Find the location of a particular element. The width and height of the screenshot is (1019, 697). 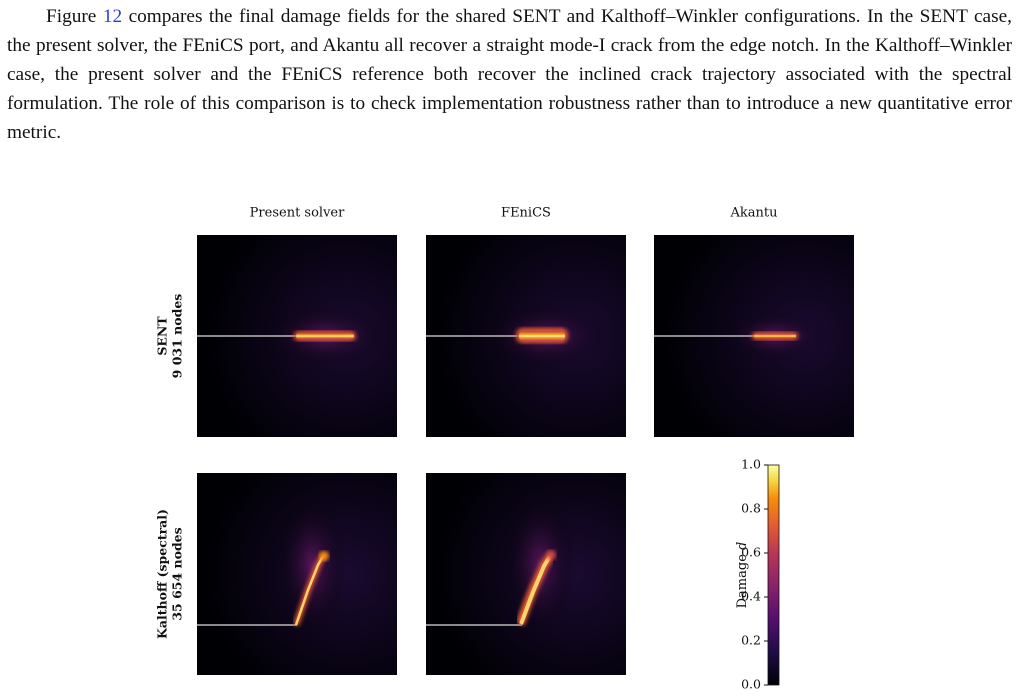

tick-label: 0.8 is located at coordinates (751, 508).